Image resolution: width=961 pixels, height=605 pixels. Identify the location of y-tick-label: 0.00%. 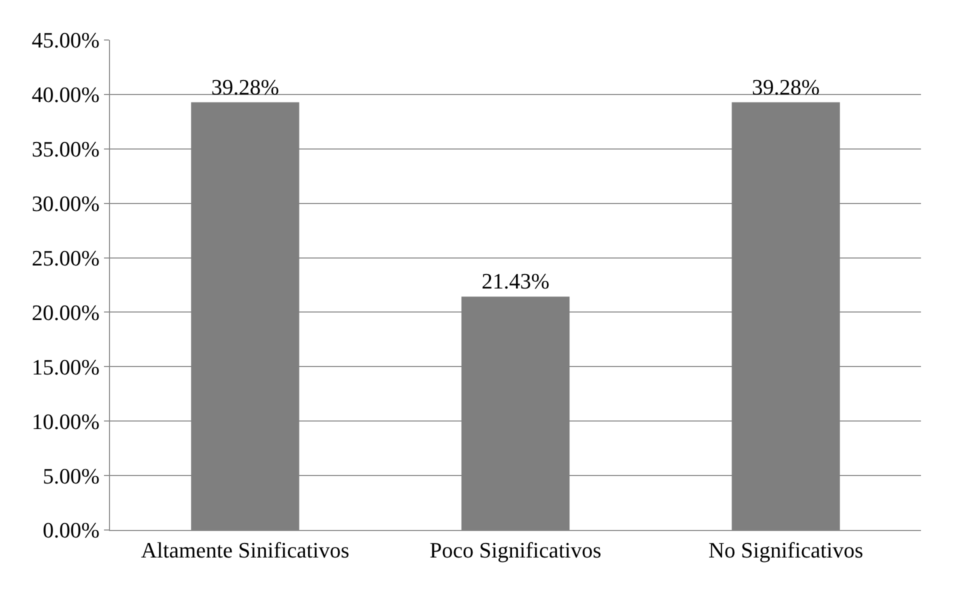
(71, 530).